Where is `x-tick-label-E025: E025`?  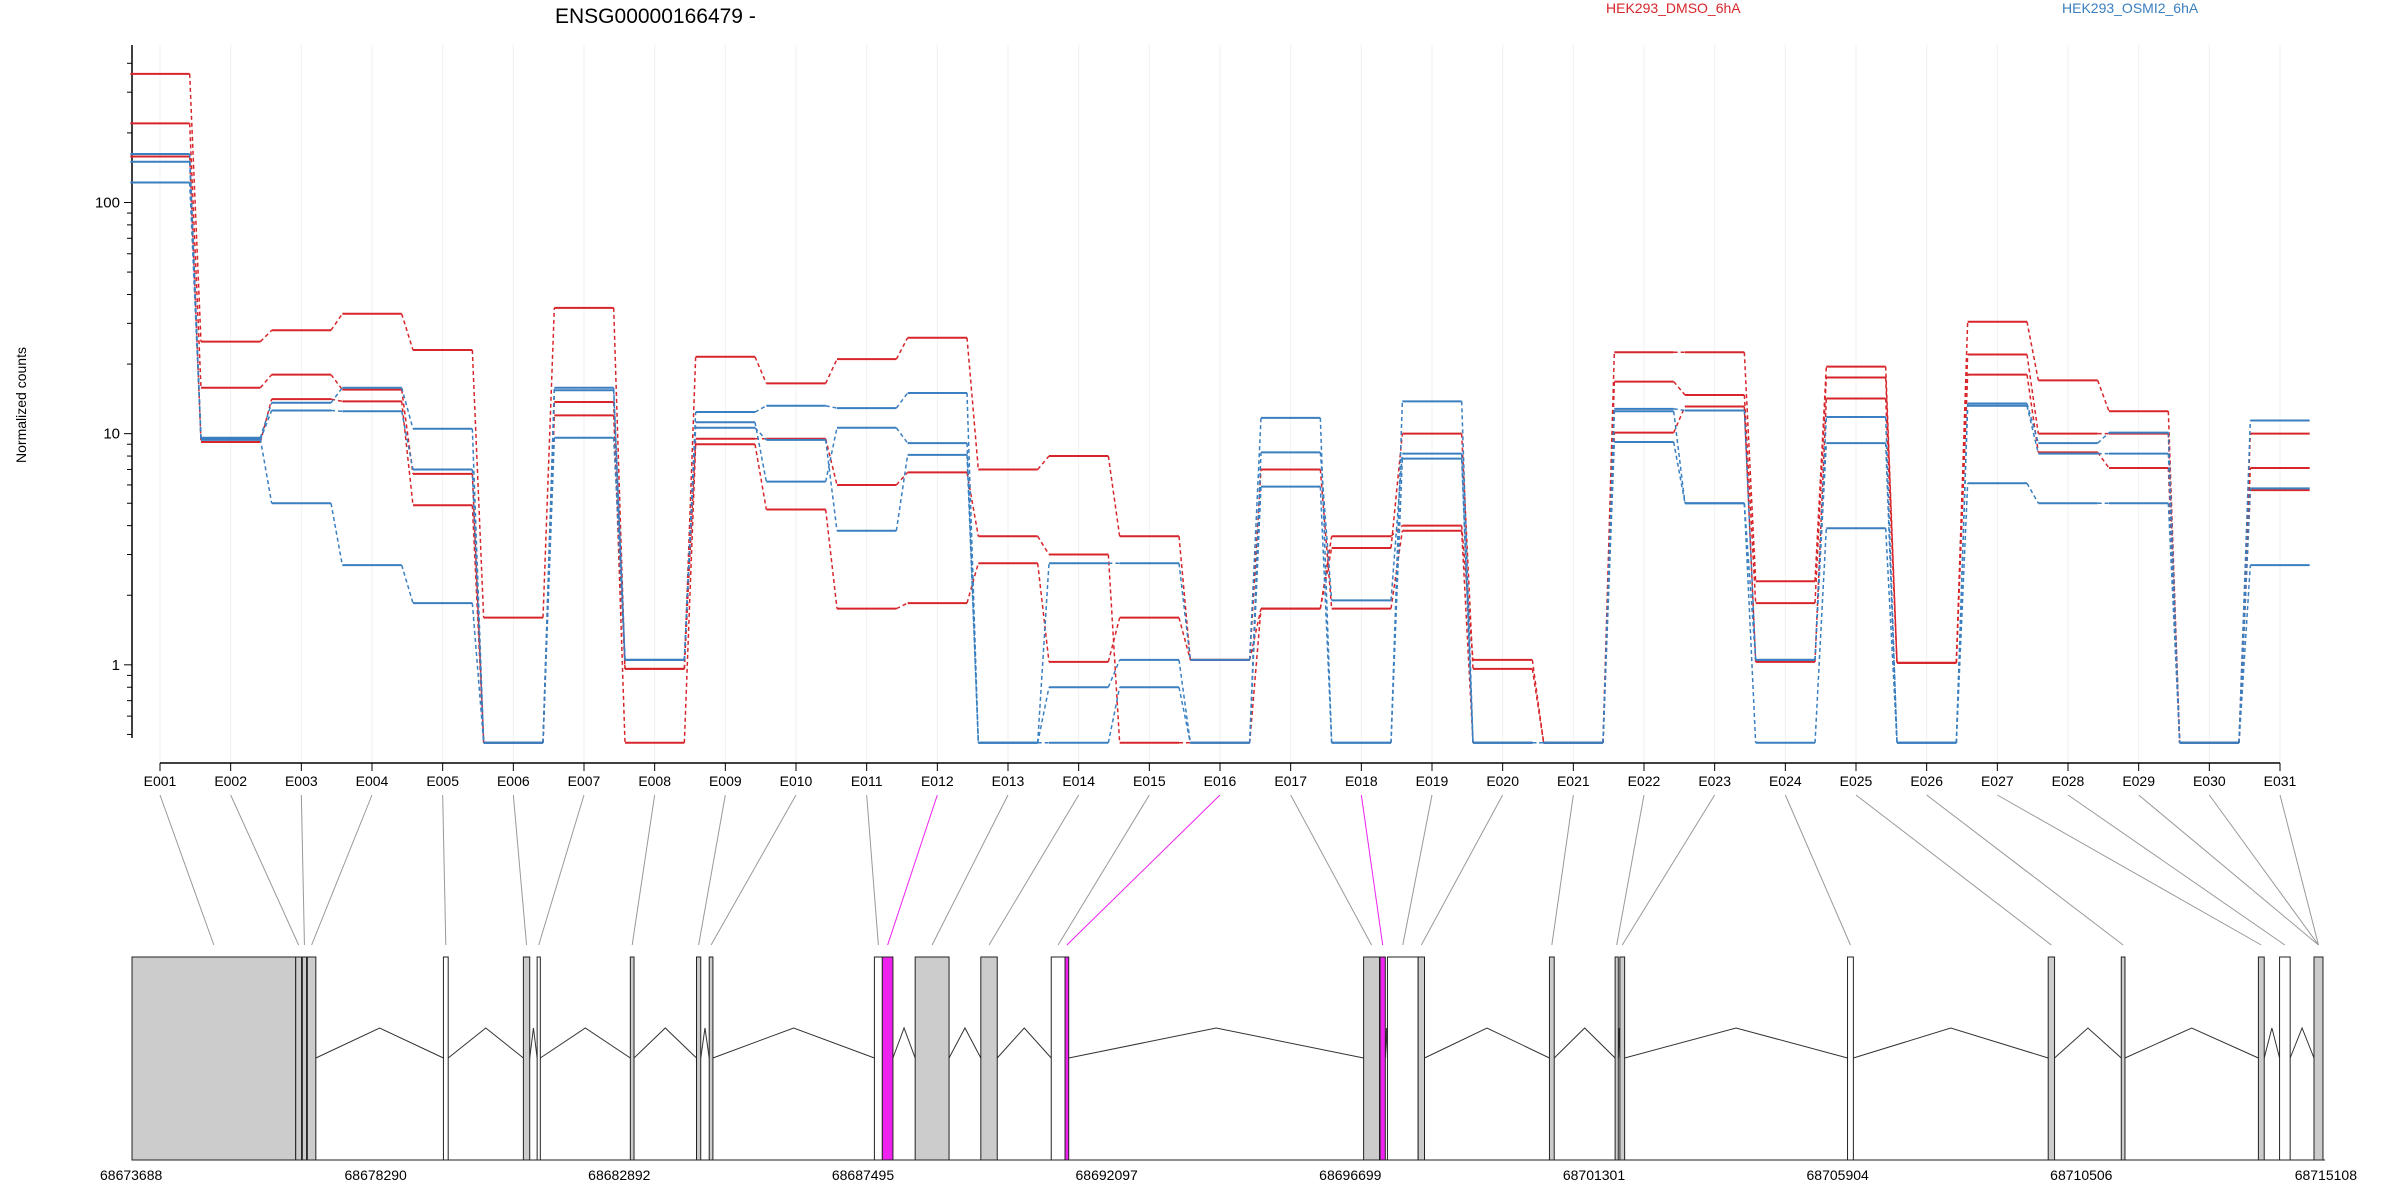 x-tick-label-E025: E025 is located at coordinates (1856, 781).